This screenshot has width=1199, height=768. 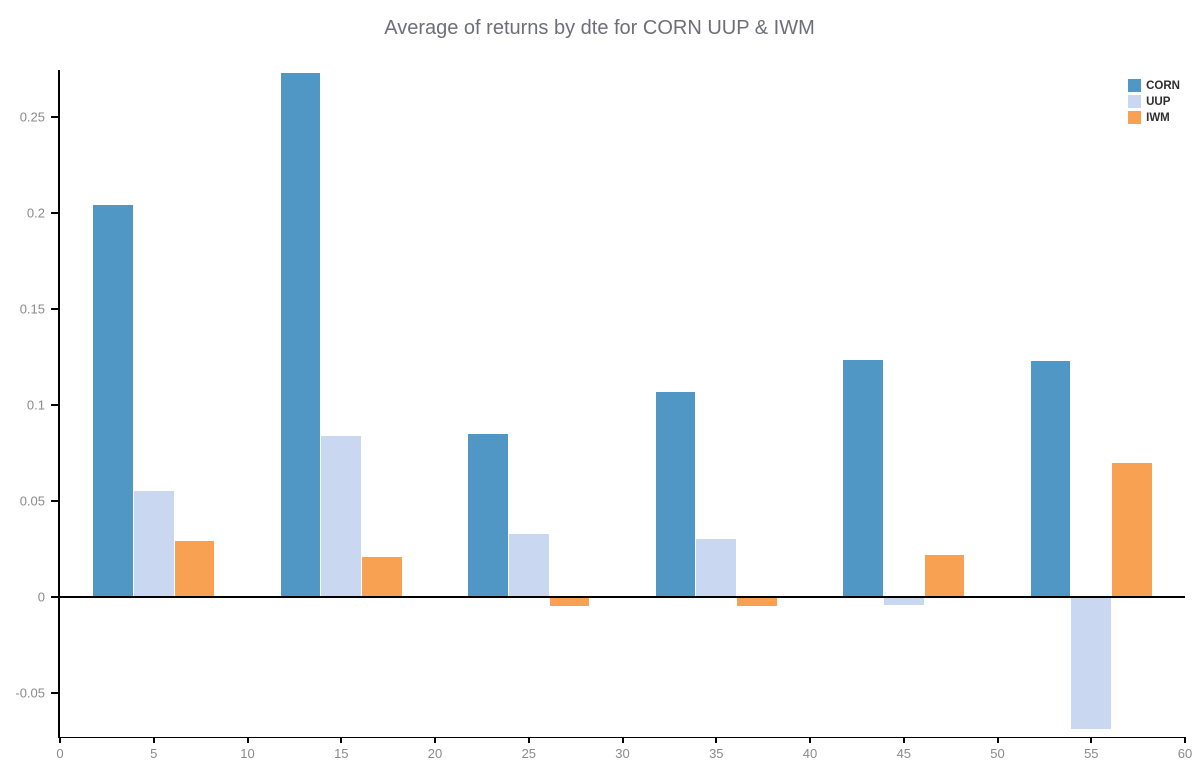 What do you see at coordinates (904, 753) in the screenshot?
I see `x-tick-label: 45` at bounding box center [904, 753].